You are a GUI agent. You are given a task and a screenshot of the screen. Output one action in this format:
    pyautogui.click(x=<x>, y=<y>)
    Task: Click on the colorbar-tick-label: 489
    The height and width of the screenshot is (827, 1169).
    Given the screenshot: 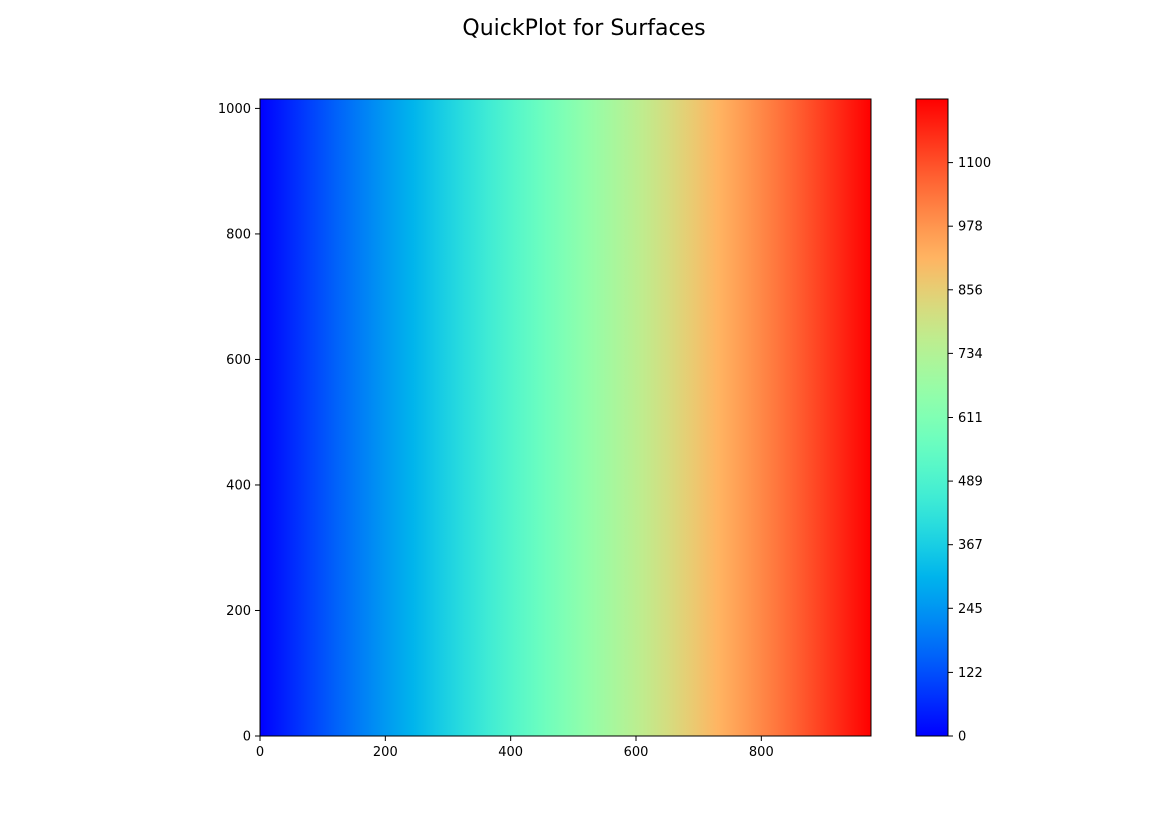 What is the action you would take?
    pyautogui.click(x=970, y=482)
    